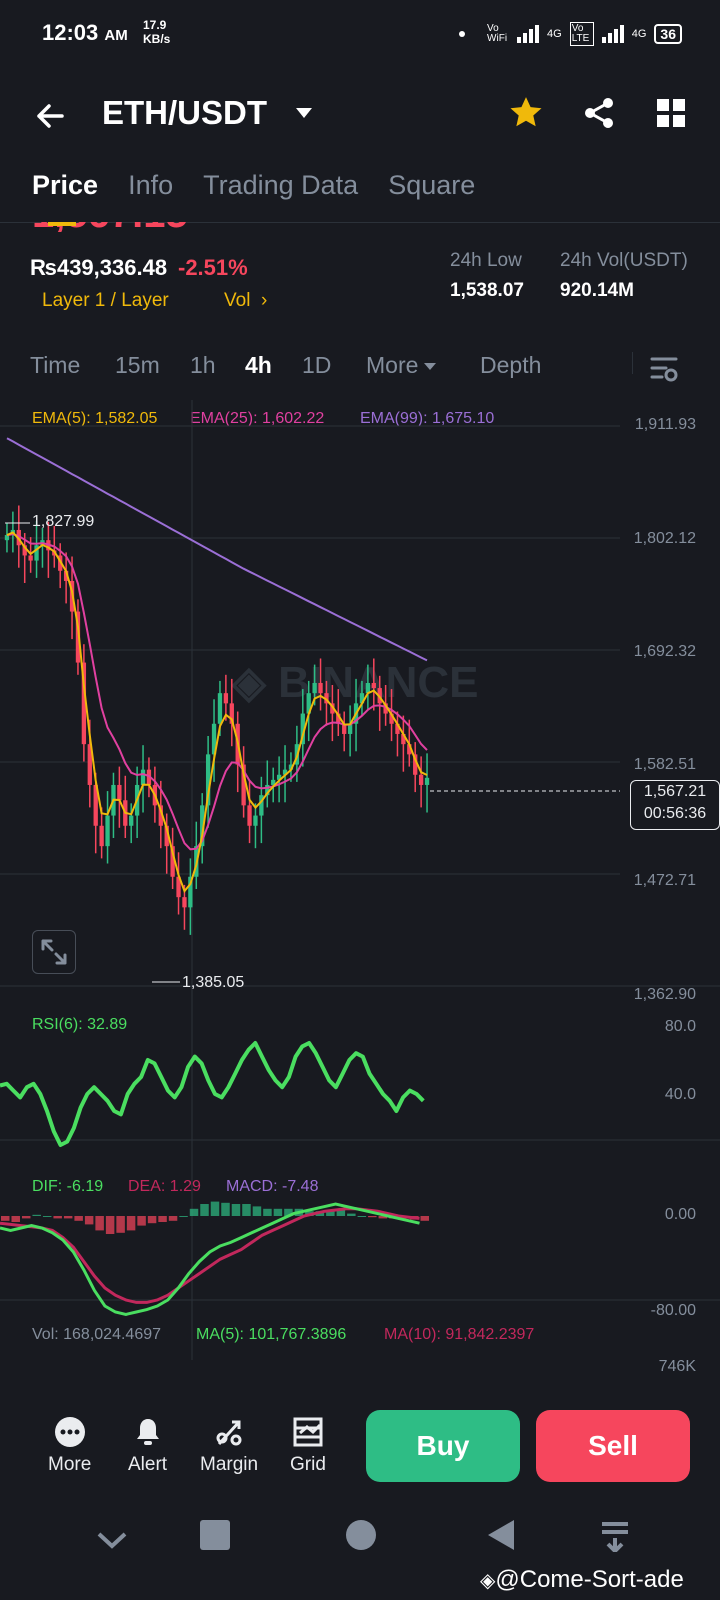 This screenshot has width=720, height=1600. Describe the element at coordinates (581, 34) in the screenshot. I see `volte-label: Vo LTE` at that location.